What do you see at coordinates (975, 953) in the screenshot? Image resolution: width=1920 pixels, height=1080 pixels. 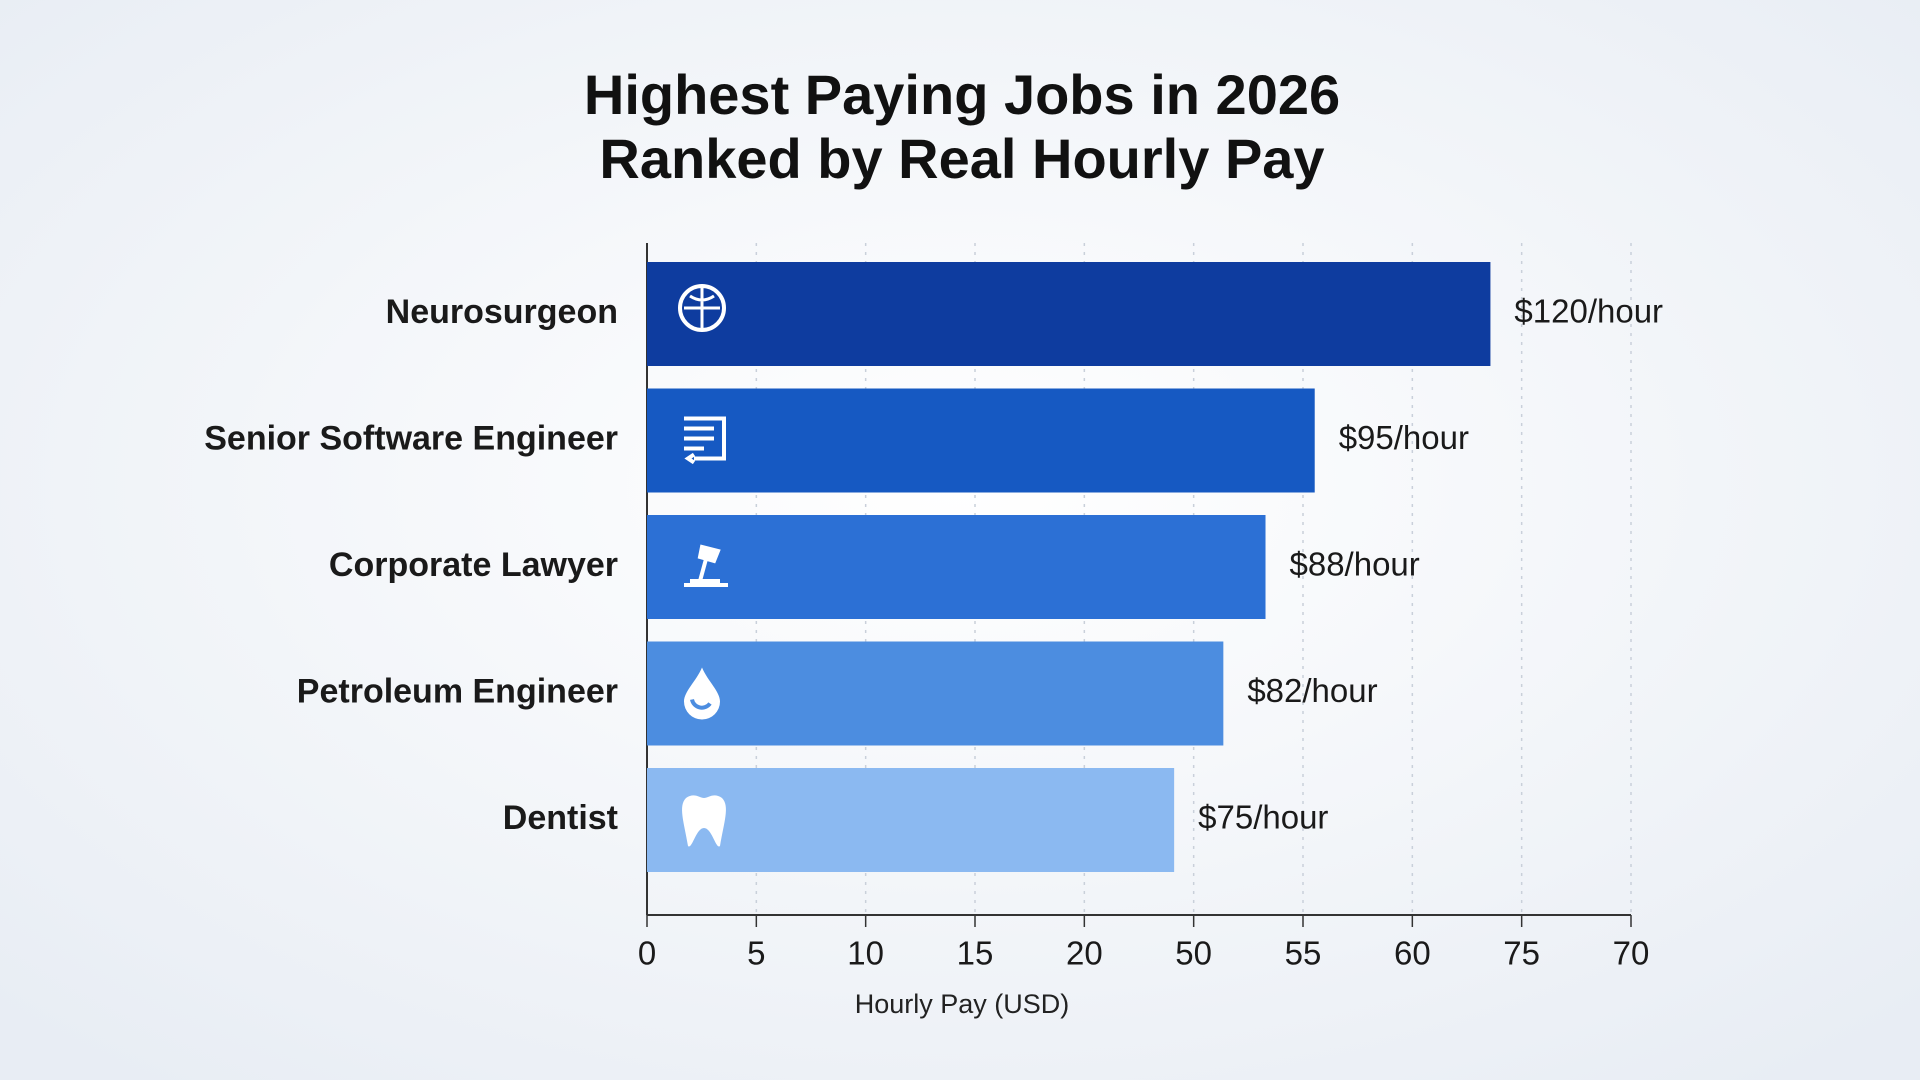 I see `x-tick-label: 15` at bounding box center [975, 953].